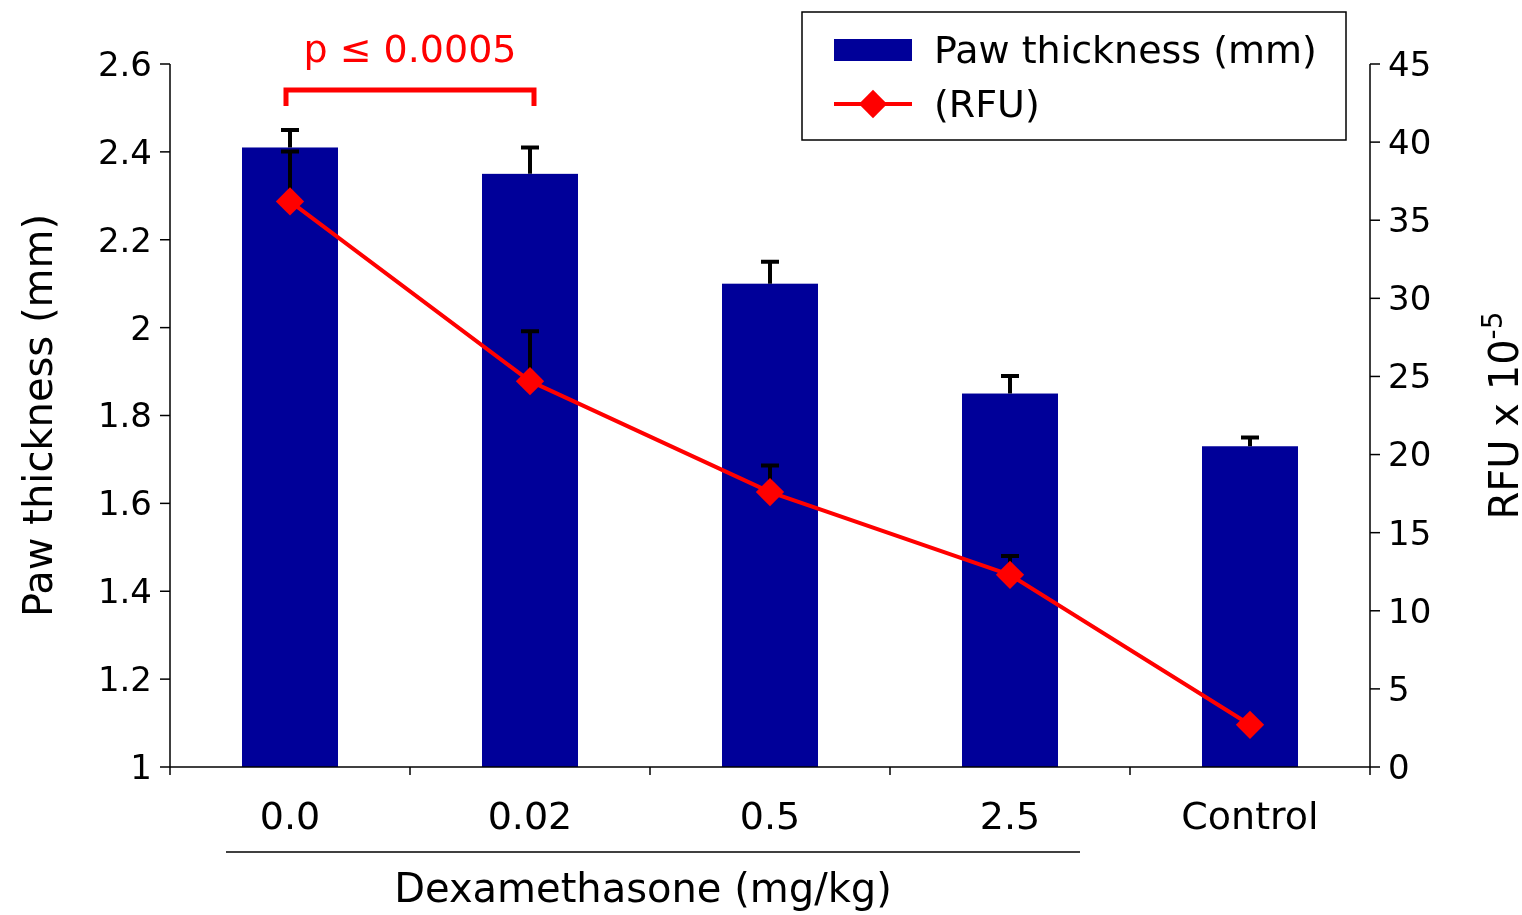 Image resolution: width=1522 pixels, height=915 pixels. What do you see at coordinates (770, 816) in the screenshot?
I see `x-tick-label: 0.5` at bounding box center [770, 816].